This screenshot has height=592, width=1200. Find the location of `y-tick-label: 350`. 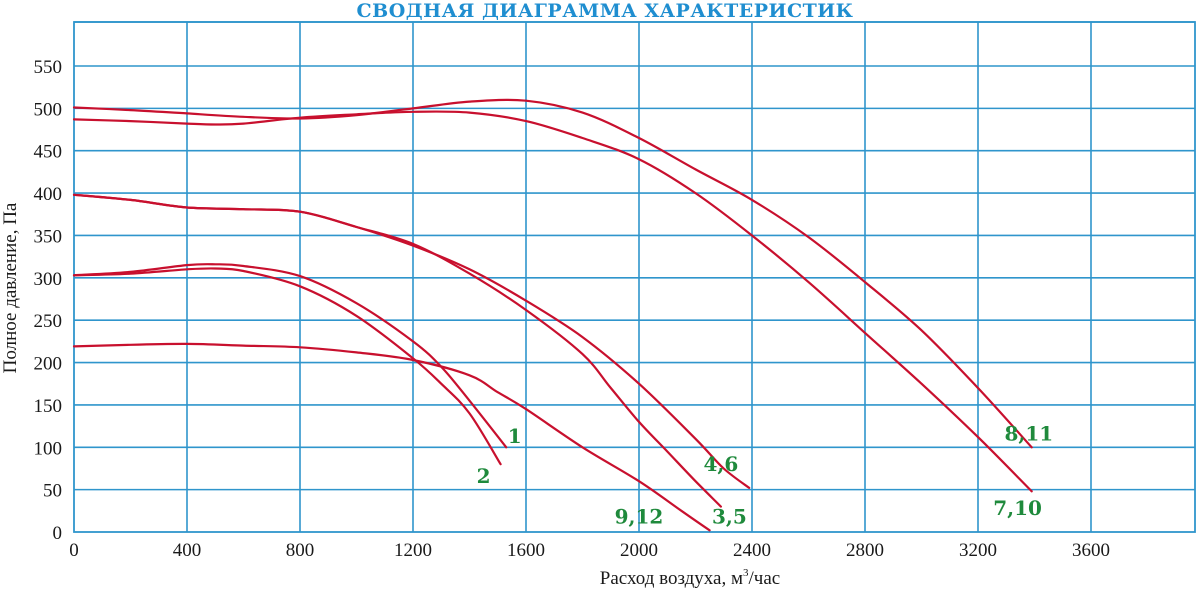

y-tick-label: 350 is located at coordinates (48, 236).